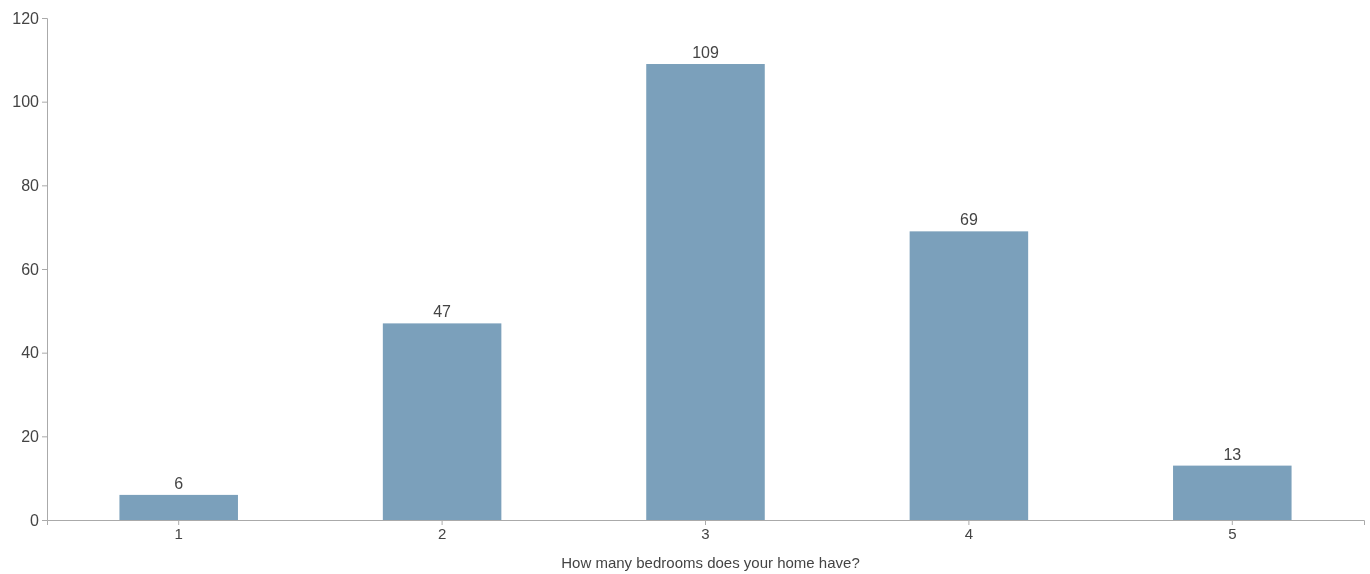  I want to click on x-axis-title: How many bedrooms does your home have?, so click(710, 562).